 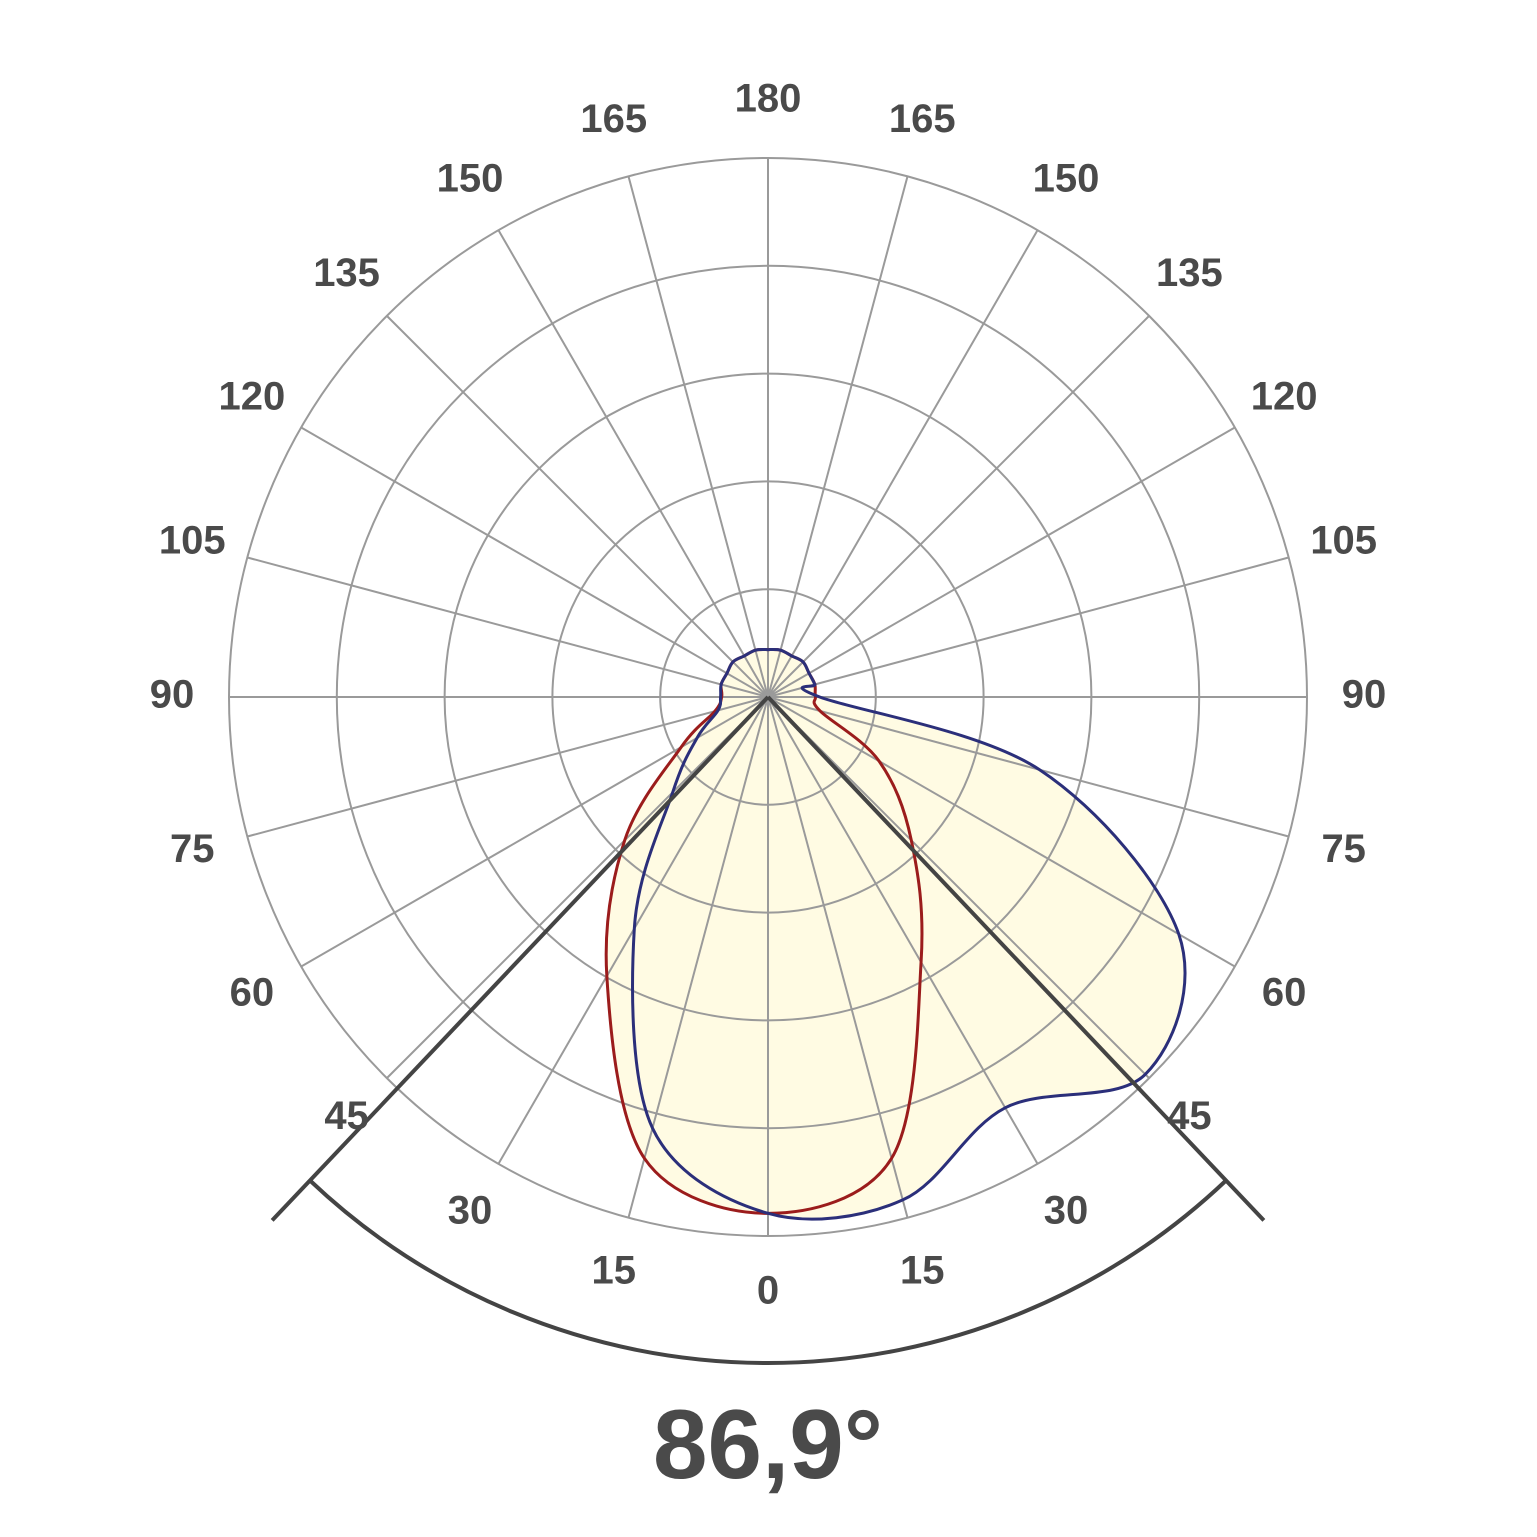 I want to click on curve-fill, so click(x=909, y=934).